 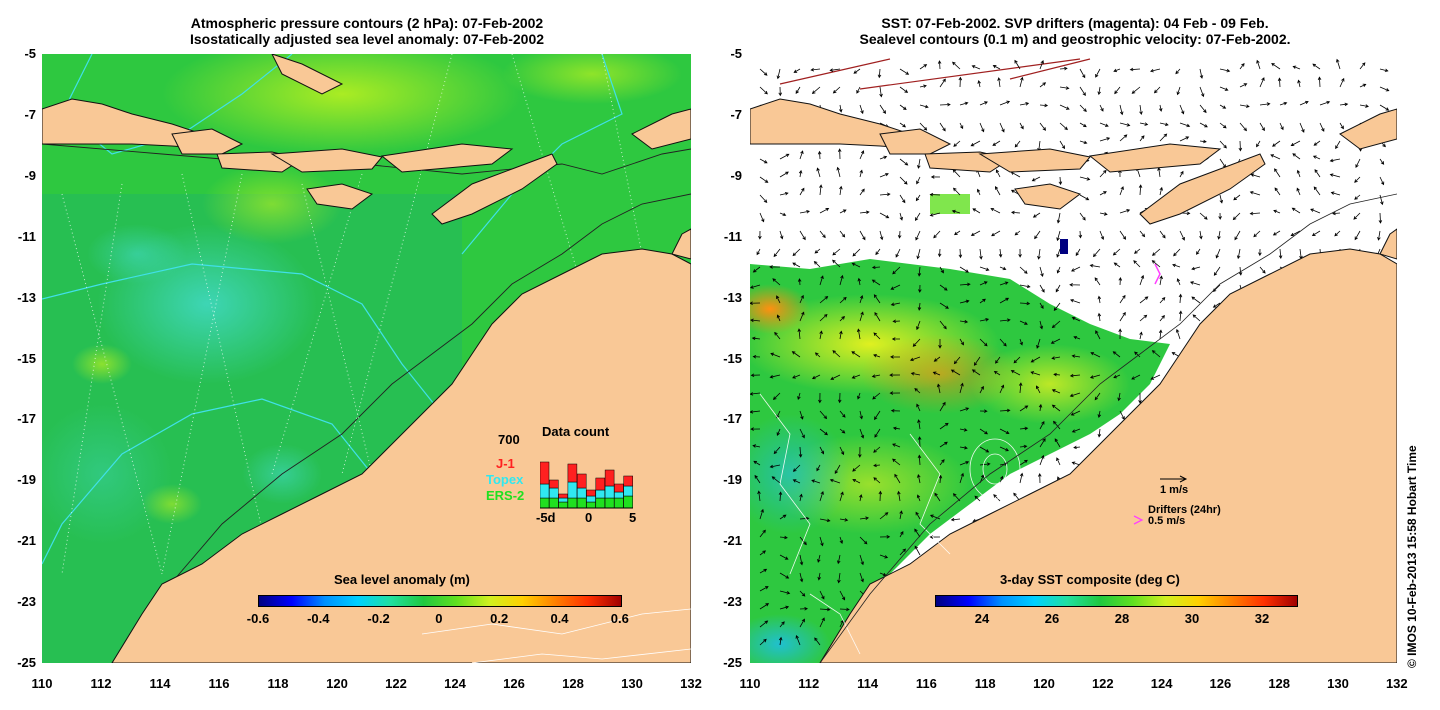 What do you see at coordinates (750, 683) in the screenshot?
I see `x-tick-label: 110` at bounding box center [750, 683].